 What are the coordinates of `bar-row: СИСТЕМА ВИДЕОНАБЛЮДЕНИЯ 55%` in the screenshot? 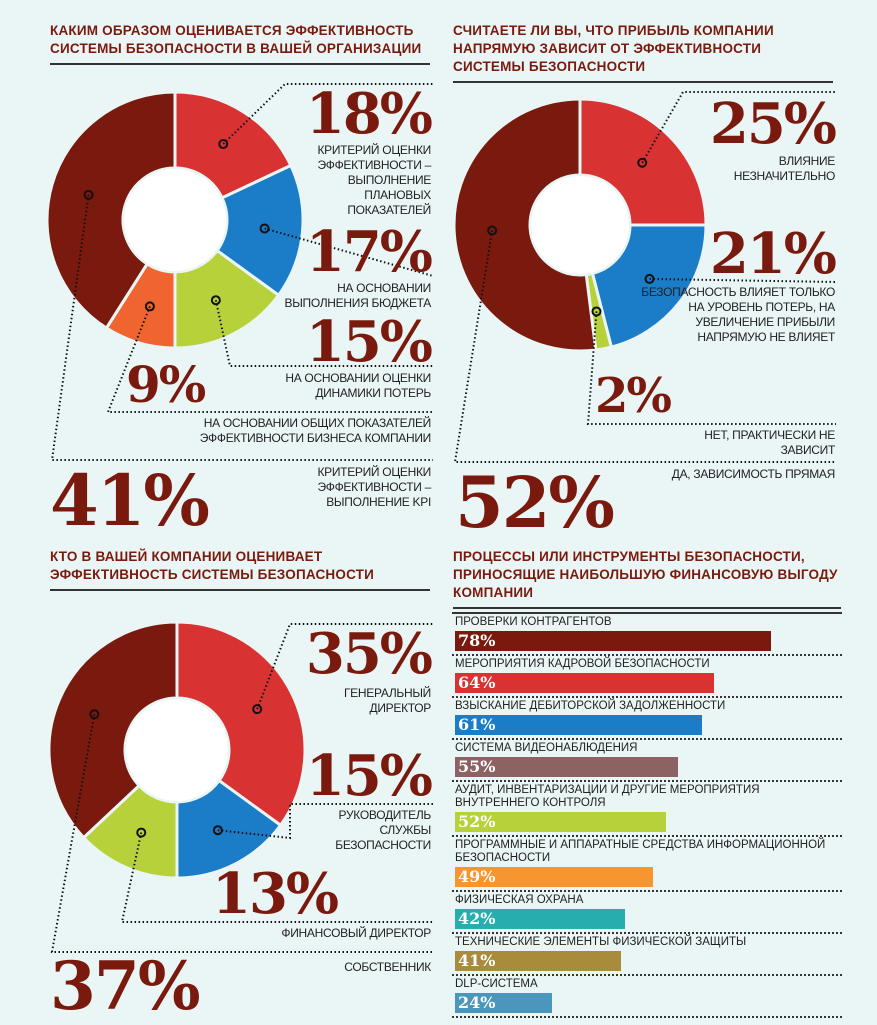 It's located at (647, 761).